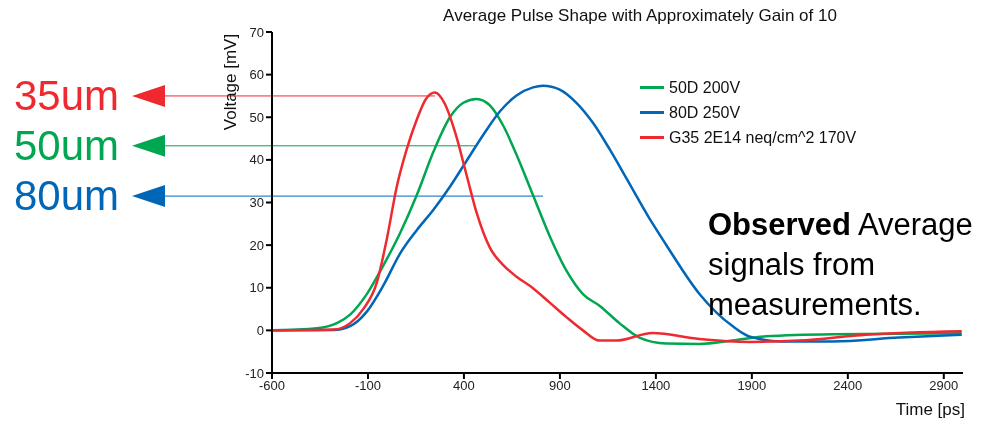  Describe the element at coordinates (705, 112) in the screenshot. I see `legend-label: 80D 250V` at that location.